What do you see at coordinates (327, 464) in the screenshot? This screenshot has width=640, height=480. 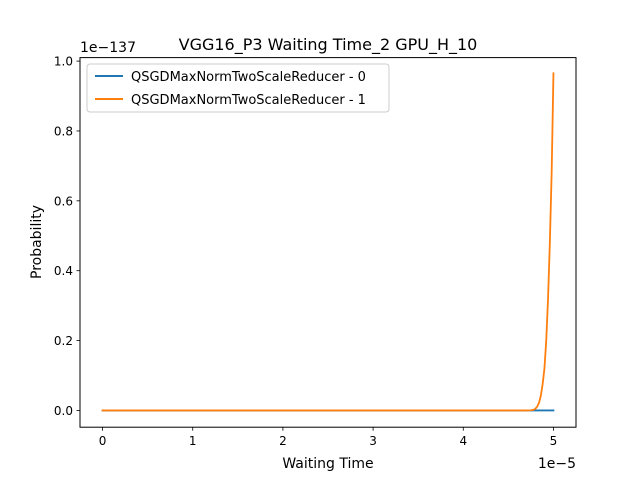 I see `x-axis-label: Waiting Time` at bounding box center [327, 464].